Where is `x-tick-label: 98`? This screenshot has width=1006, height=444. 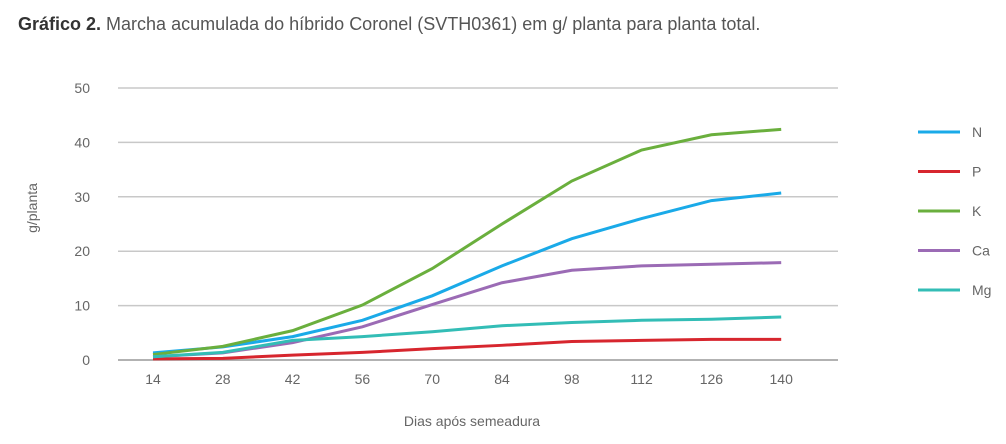 x-tick-label: 98 is located at coordinates (572, 379).